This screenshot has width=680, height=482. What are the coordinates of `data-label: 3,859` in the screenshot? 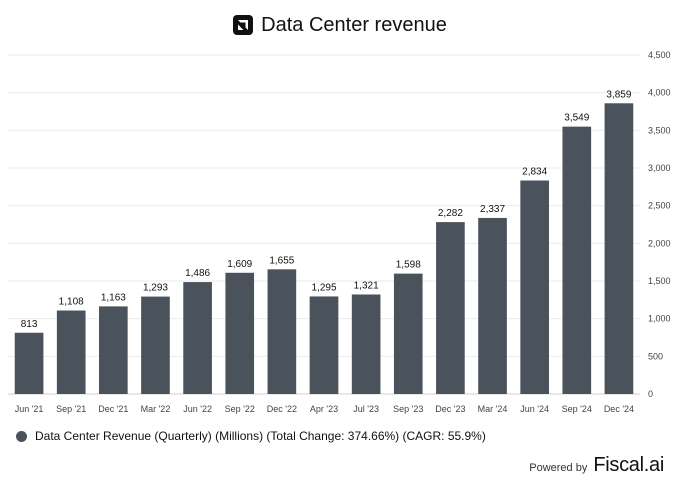 It's located at (618, 94).